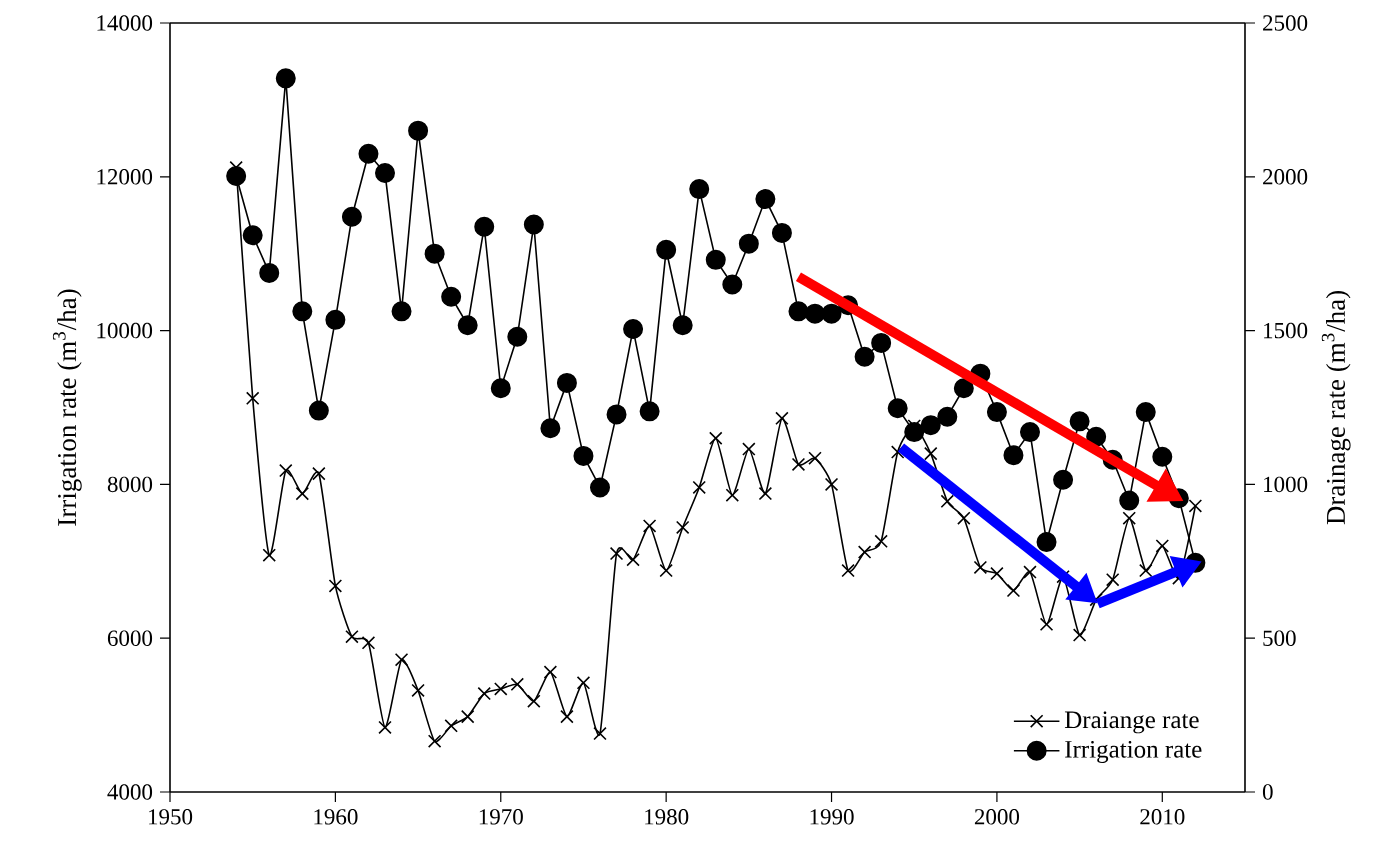 This screenshot has width=1373, height=857. Describe the element at coordinates (1286, 330) in the screenshot. I see `y2-tick-label: 1500` at that location.